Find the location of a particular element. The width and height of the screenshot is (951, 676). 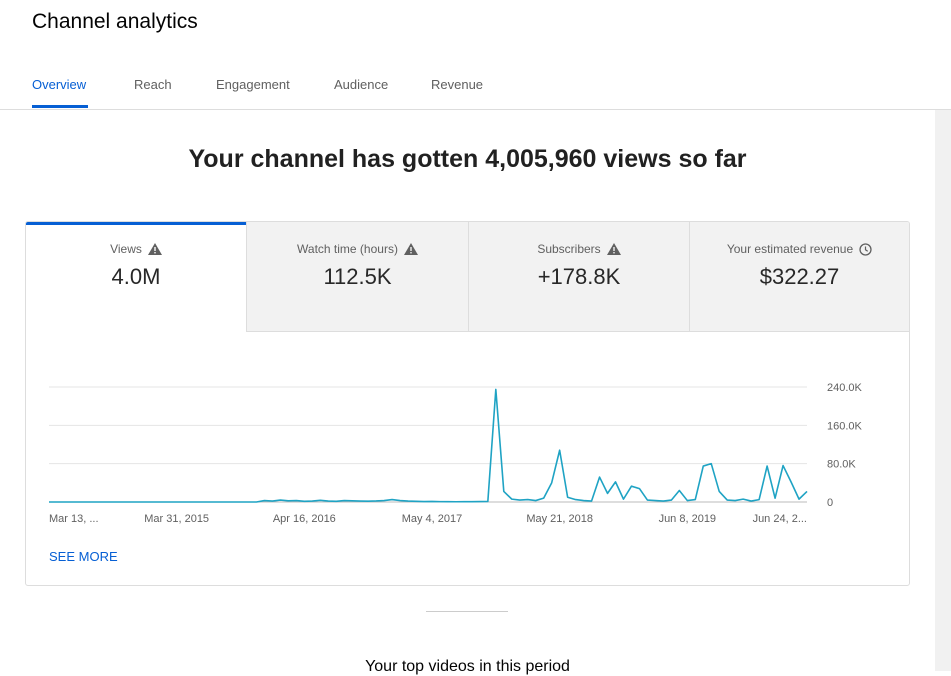

divider is located at coordinates (475, 109).